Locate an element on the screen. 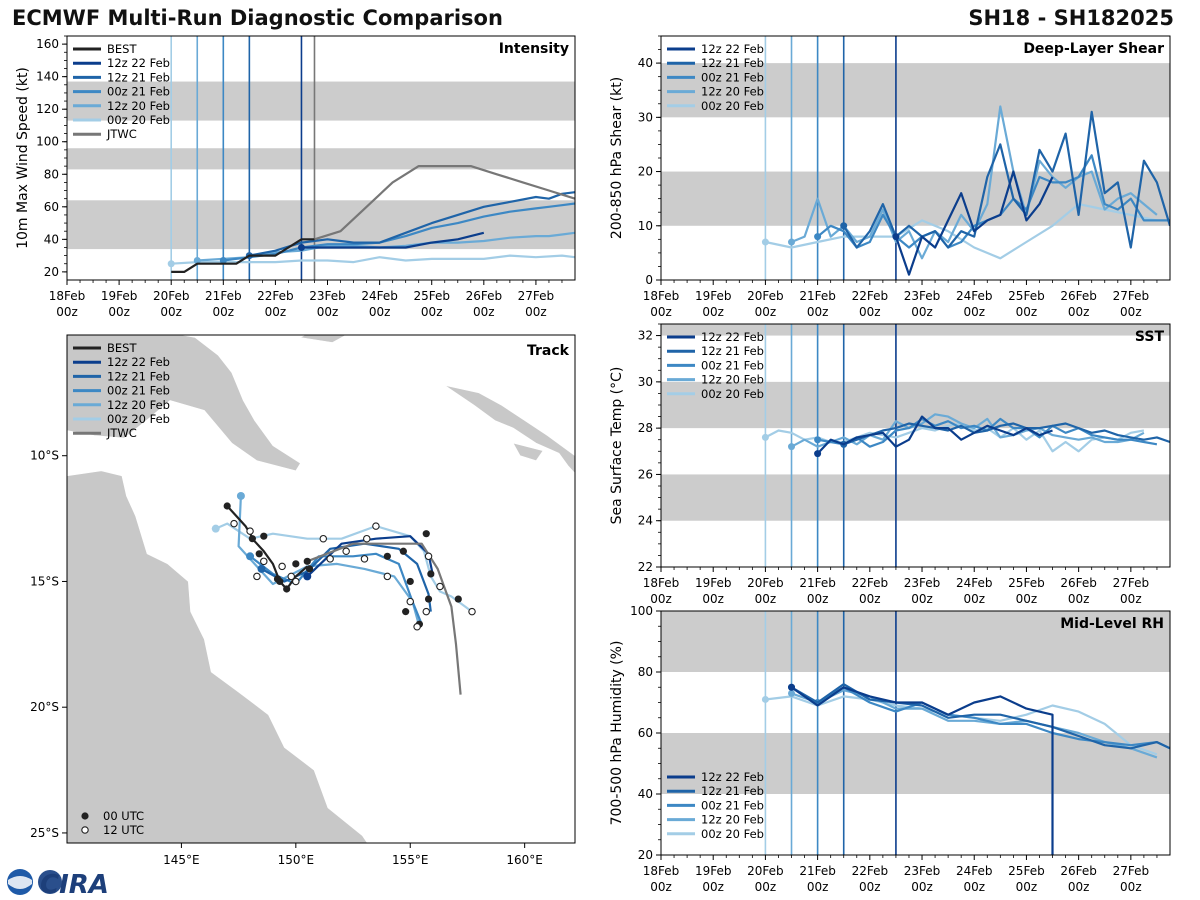  intensity-xtick-label-date: 22Feb is located at coordinates (275, 296).